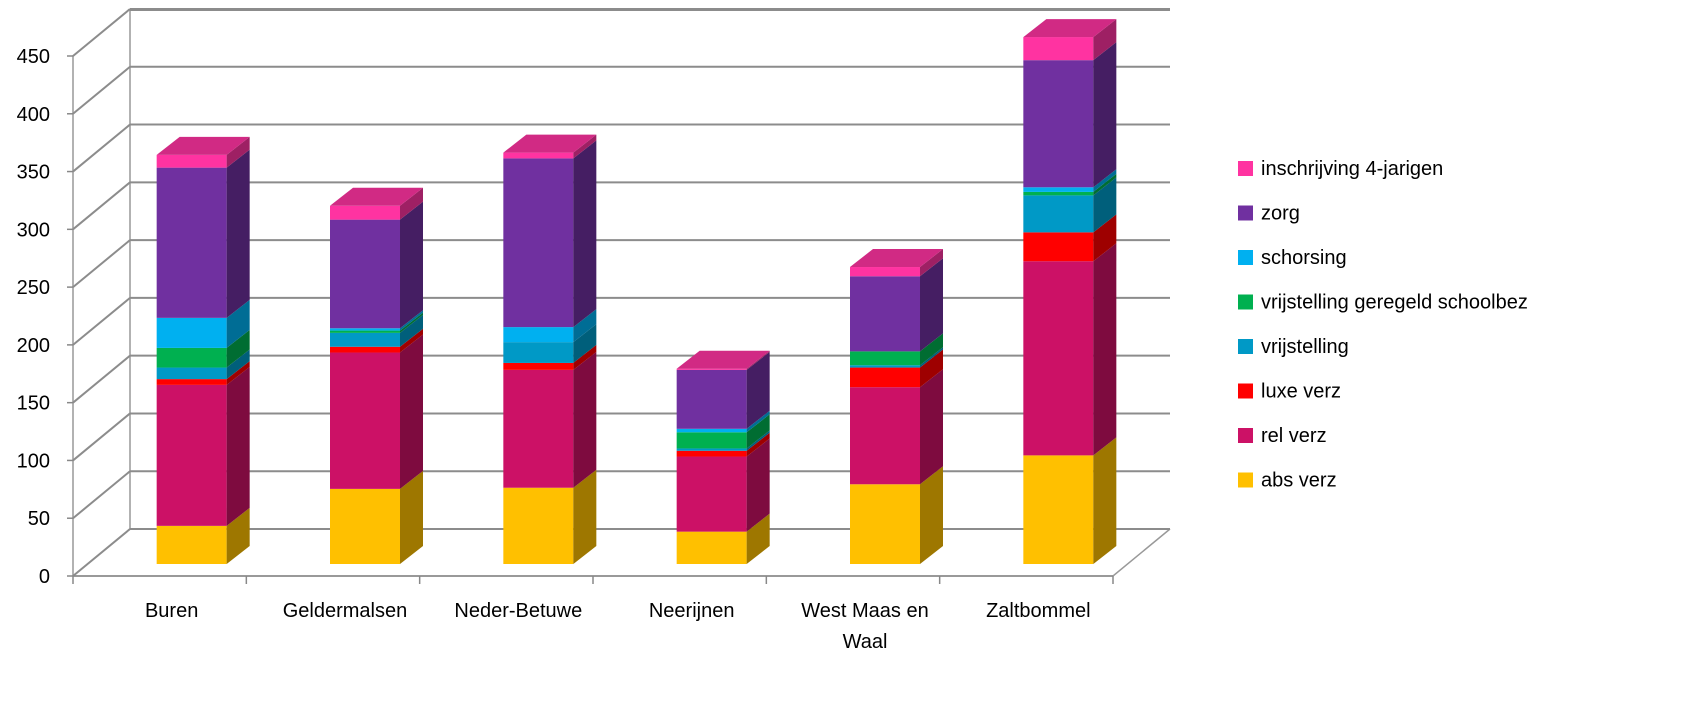  Describe the element at coordinates (1301, 392) in the screenshot. I see `legend-label: luxe verz` at that location.